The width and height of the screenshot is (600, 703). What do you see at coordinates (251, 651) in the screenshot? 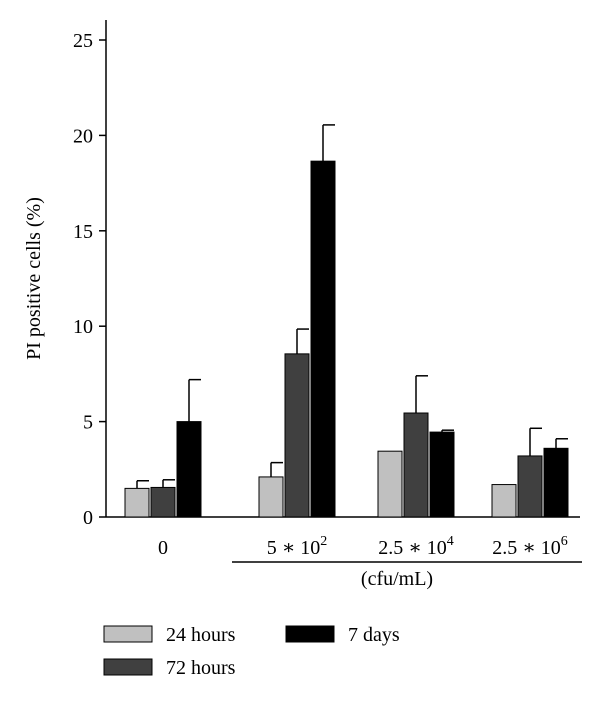
I see `legend: 24 hours 72 hours 7 days` at bounding box center [251, 651].